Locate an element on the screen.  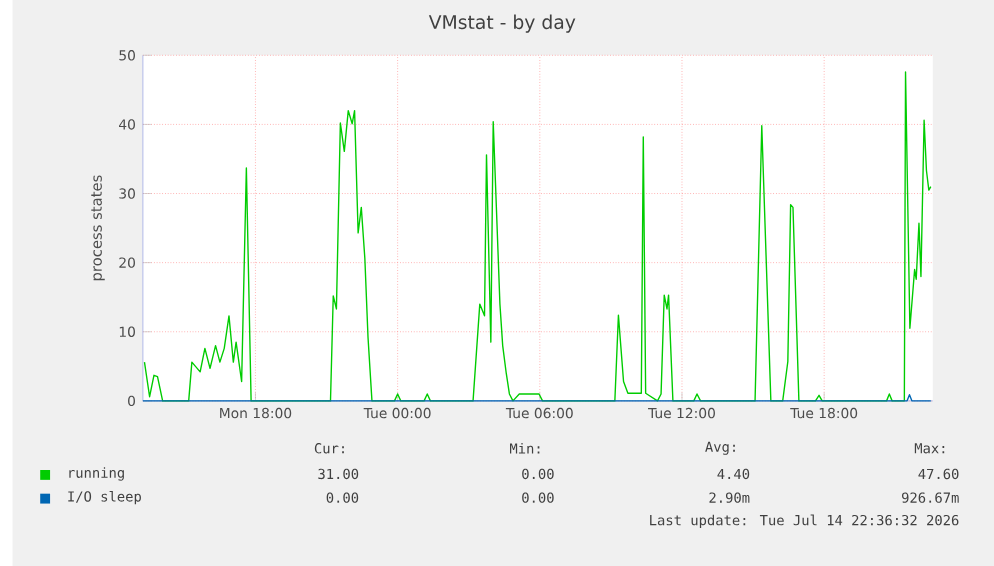
chart-title: VMstat - by day is located at coordinates (502, 23).